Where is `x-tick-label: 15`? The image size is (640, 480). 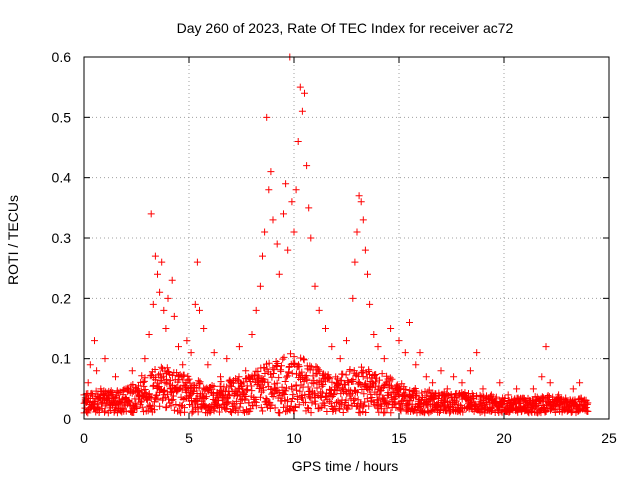
x-tick-label: 15 is located at coordinates (399, 438).